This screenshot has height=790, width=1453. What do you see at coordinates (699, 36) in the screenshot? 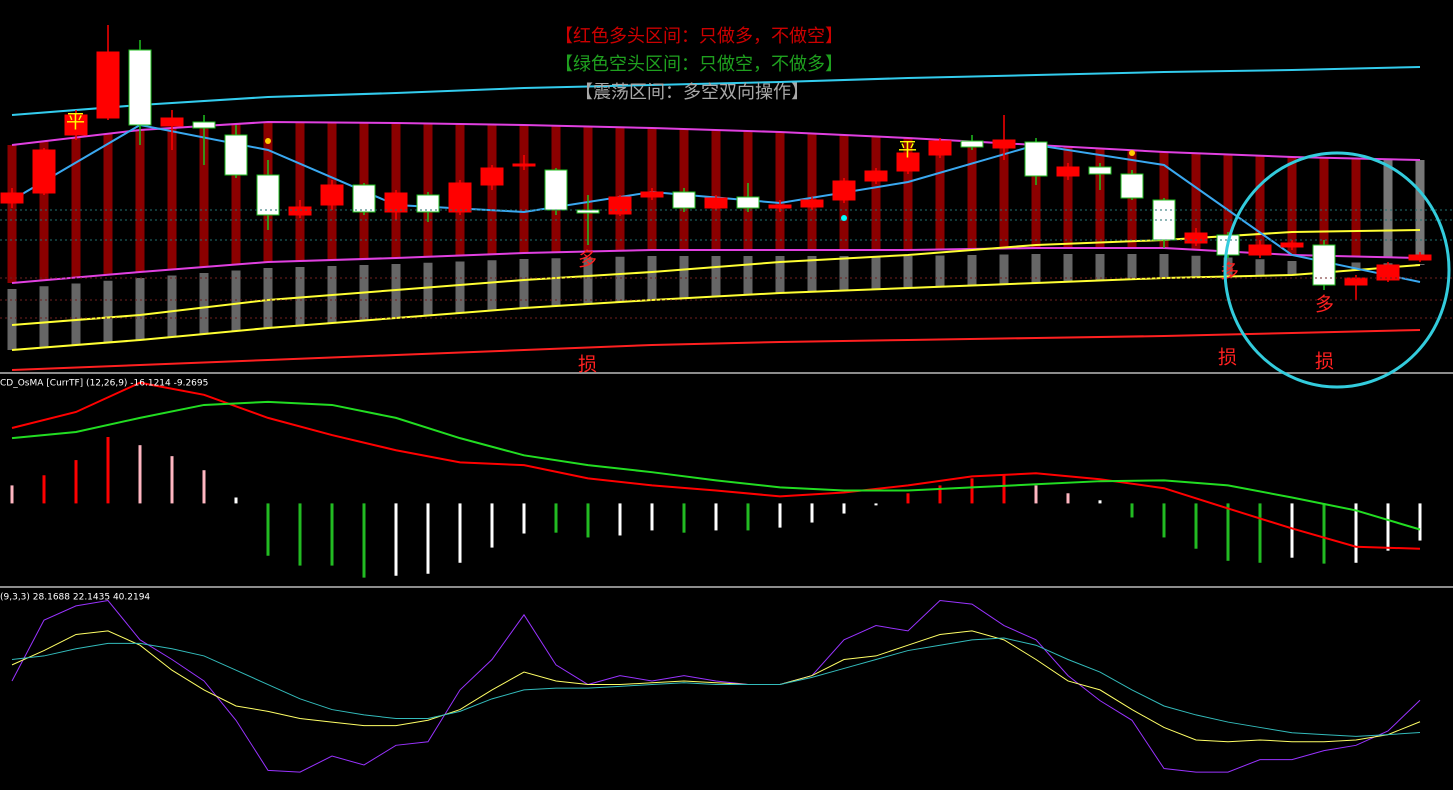
I see `header-line: 【红色多头区间：只做多，不做空】` at bounding box center [699, 36].